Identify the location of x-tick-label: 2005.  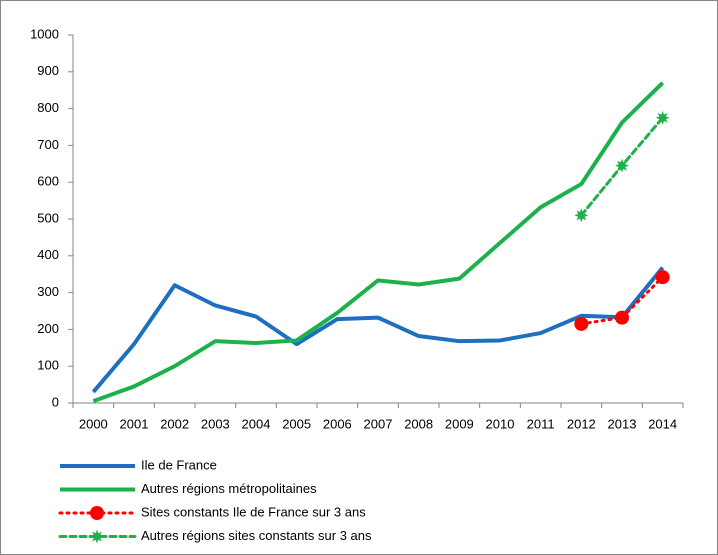
(296, 423).